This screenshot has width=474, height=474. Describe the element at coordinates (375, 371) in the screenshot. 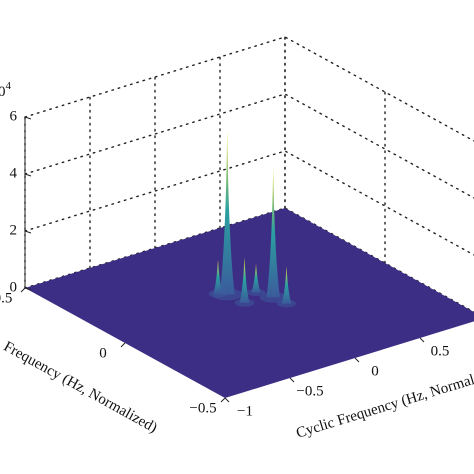

I see `x-tick-label: 0` at that location.